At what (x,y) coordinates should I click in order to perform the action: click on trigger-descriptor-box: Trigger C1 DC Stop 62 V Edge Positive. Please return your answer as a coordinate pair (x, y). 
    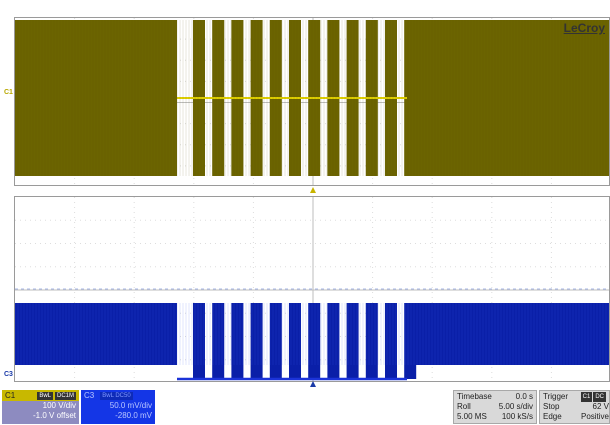
    Looking at the image, I should click on (574, 407).